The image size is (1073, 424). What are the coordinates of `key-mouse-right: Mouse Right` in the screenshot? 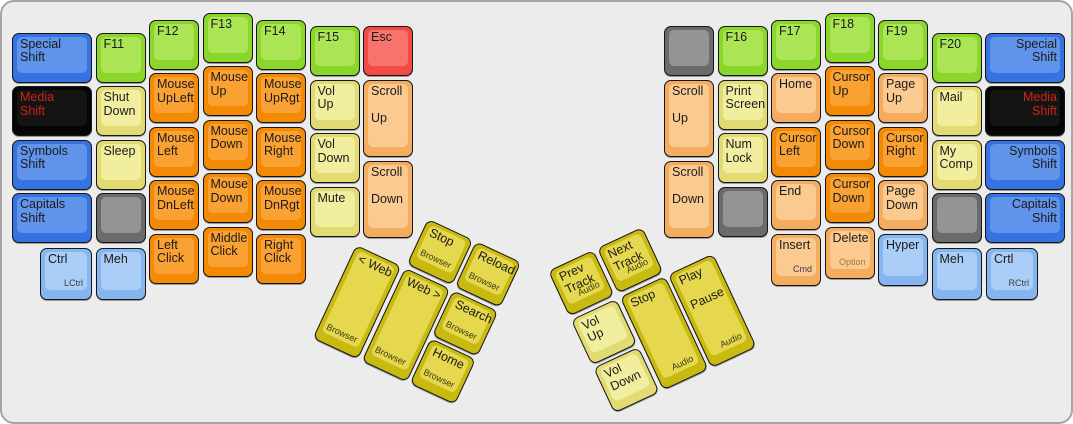 It's located at (281, 151).